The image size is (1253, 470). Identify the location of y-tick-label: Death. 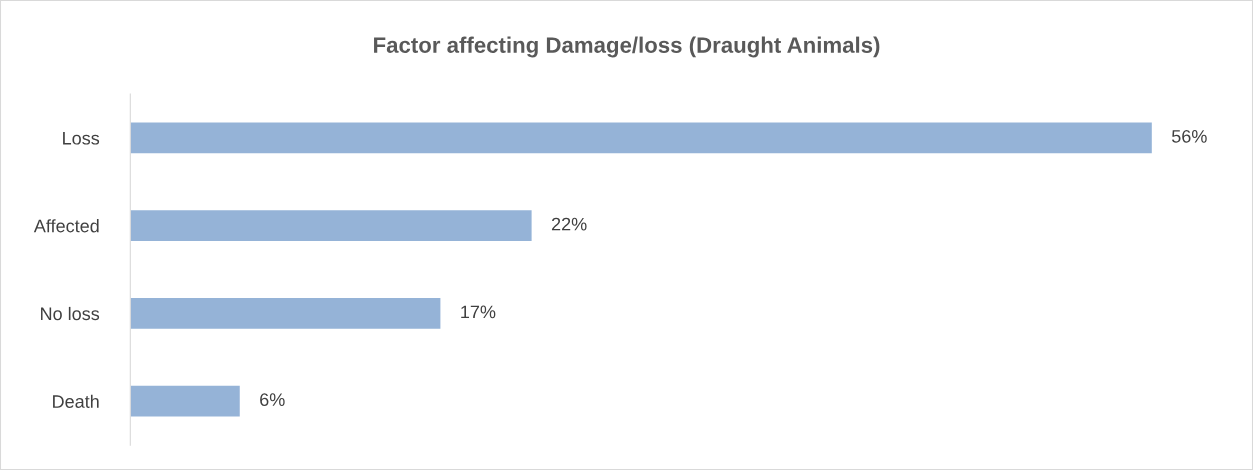
(76, 401).